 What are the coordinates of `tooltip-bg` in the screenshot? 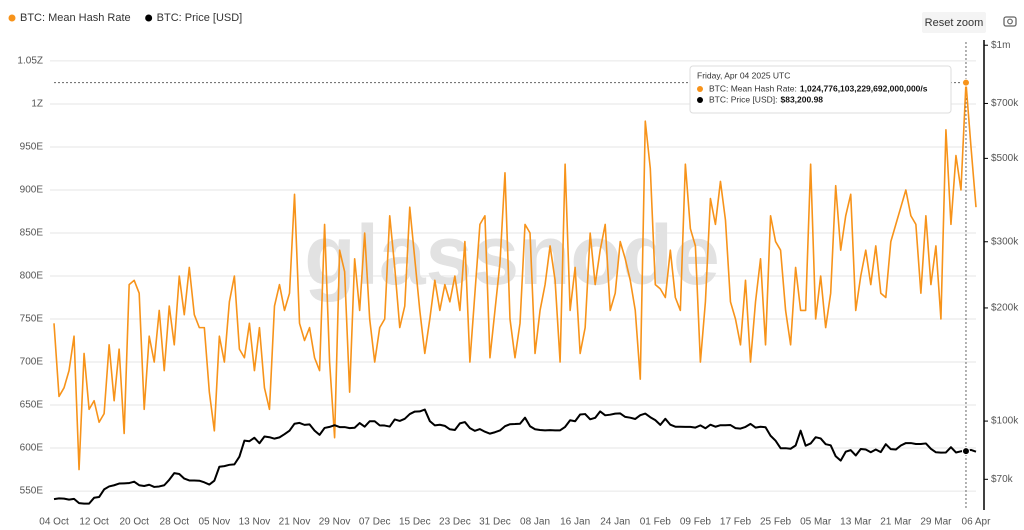 It's located at (820, 89).